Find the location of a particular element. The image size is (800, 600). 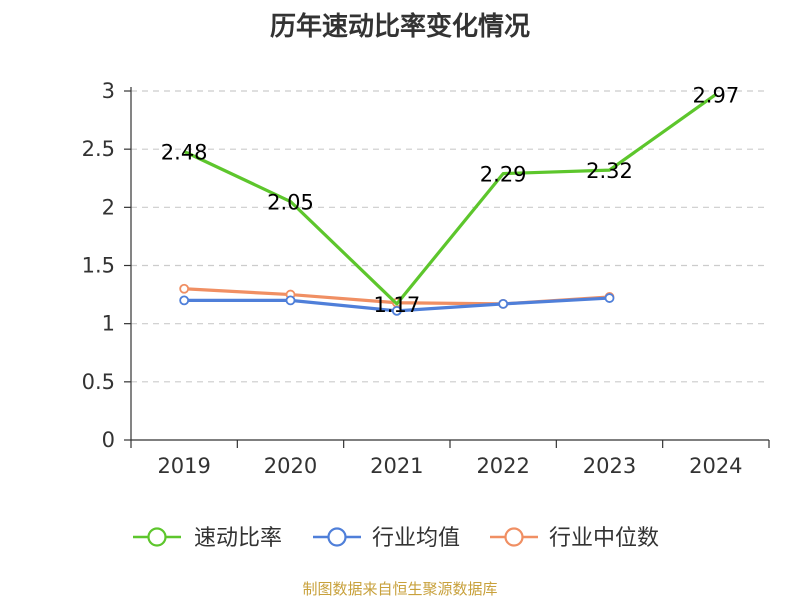

legend-label: 速动比率 is located at coordinates (238, 538).